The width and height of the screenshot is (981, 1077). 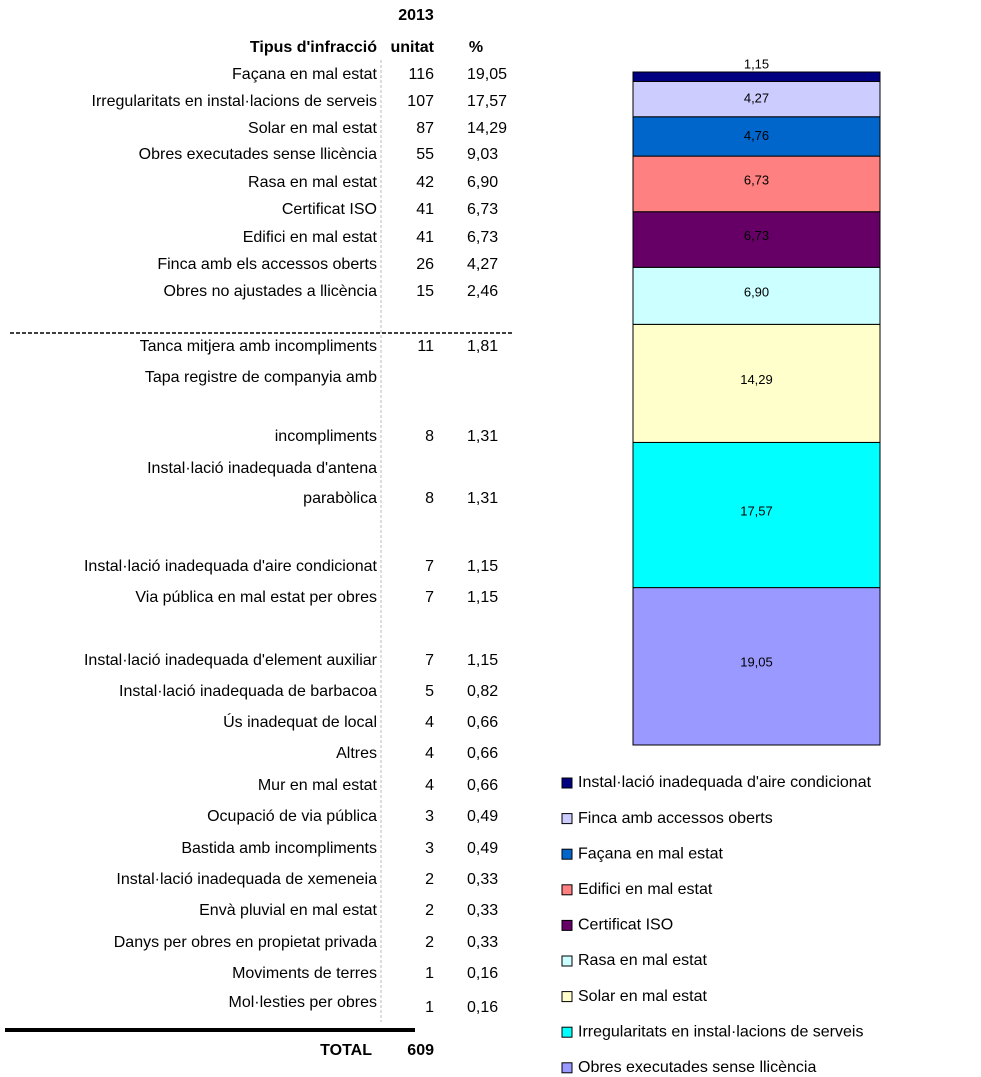 I want to click on row-pct: 4,27, so click(x=482, y=264).